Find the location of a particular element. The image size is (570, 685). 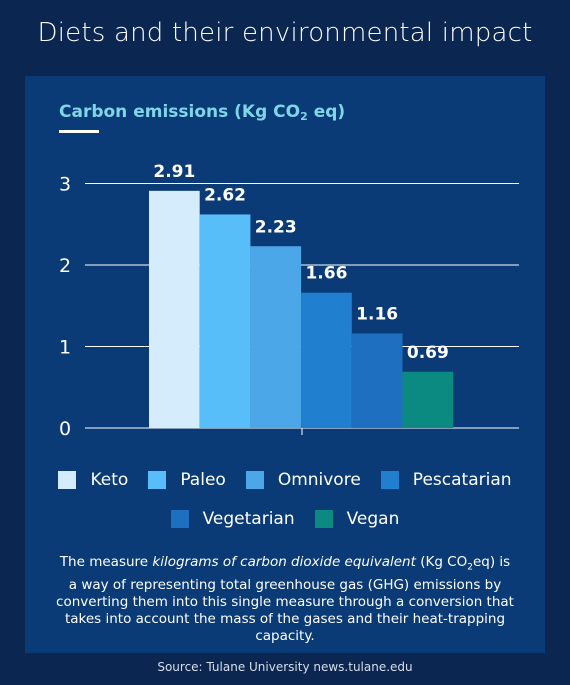

bar-pescatarian is located at coordinates (326, 360).